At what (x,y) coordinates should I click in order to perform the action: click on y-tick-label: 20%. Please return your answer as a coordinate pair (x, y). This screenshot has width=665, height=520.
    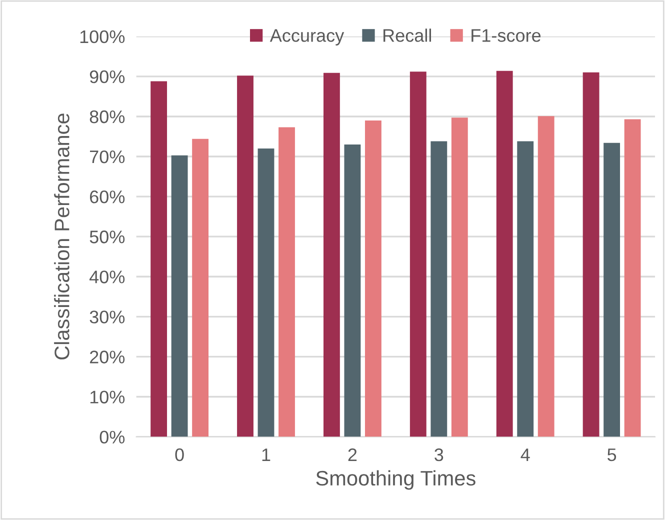
    Looking at the image, I should click on (107, 357).